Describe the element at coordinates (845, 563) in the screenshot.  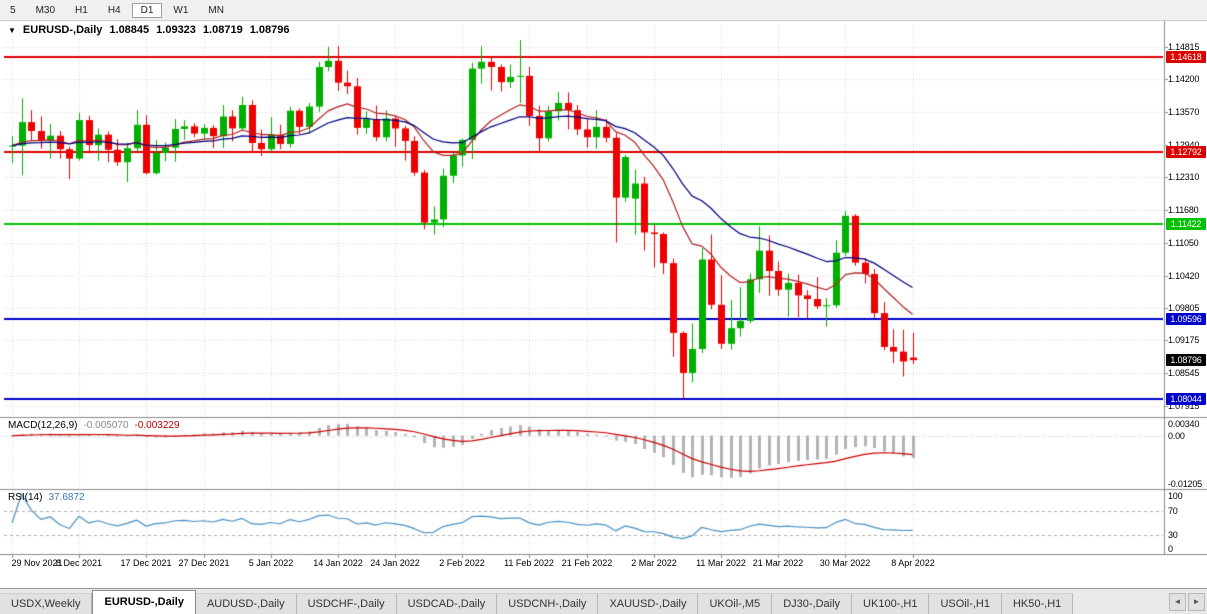
I see `date-axis-label: 30 Mar 2022` at that location.